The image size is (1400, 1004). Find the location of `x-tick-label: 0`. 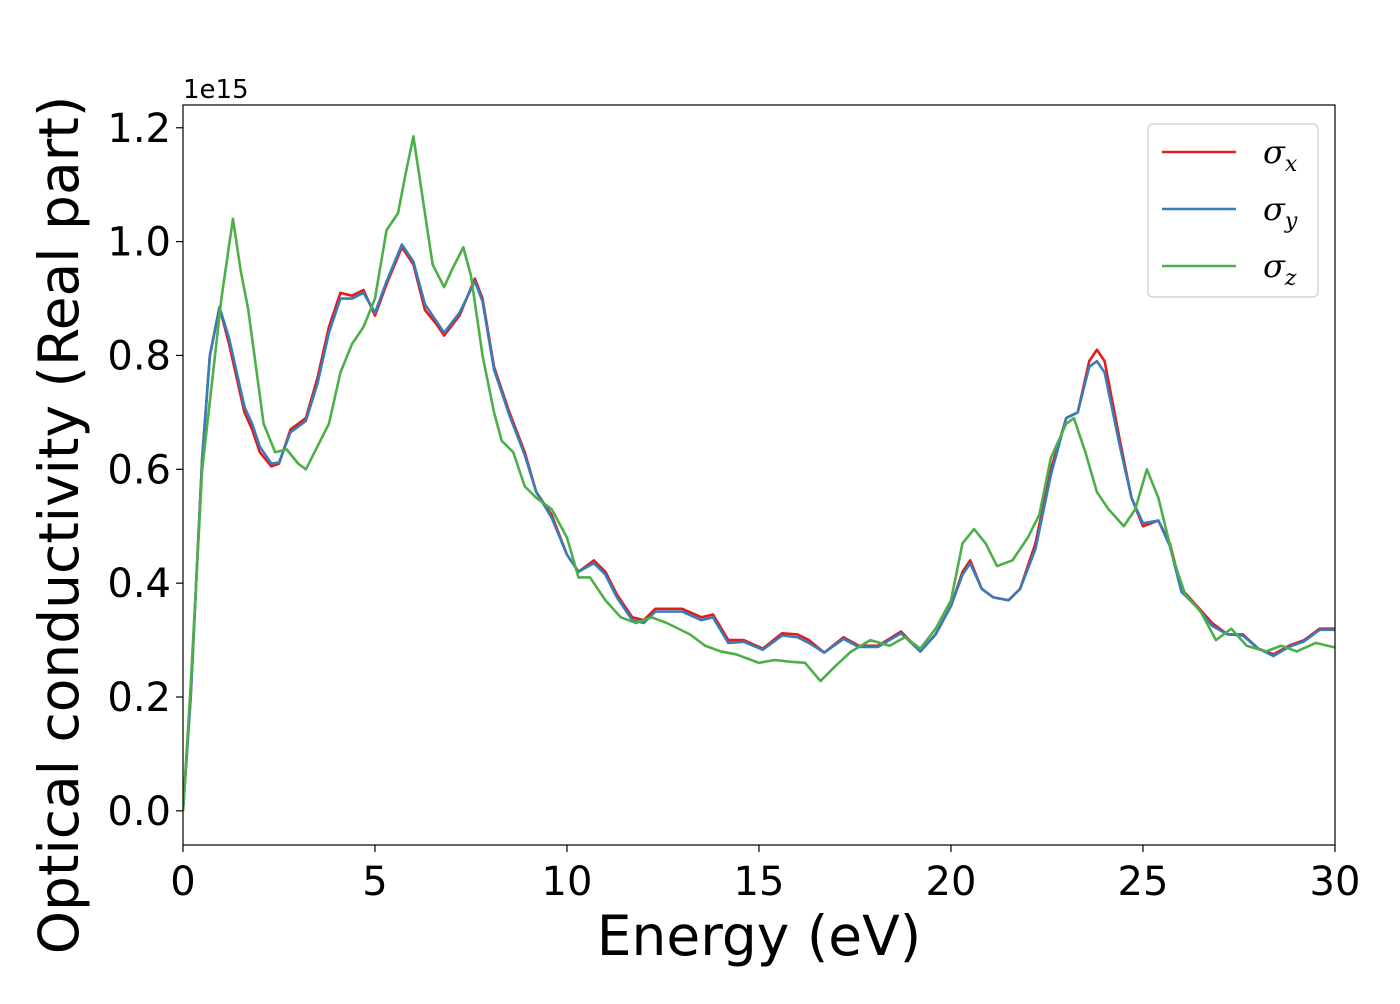

x-tick-label: 0 is located at coordinates (182, 882).